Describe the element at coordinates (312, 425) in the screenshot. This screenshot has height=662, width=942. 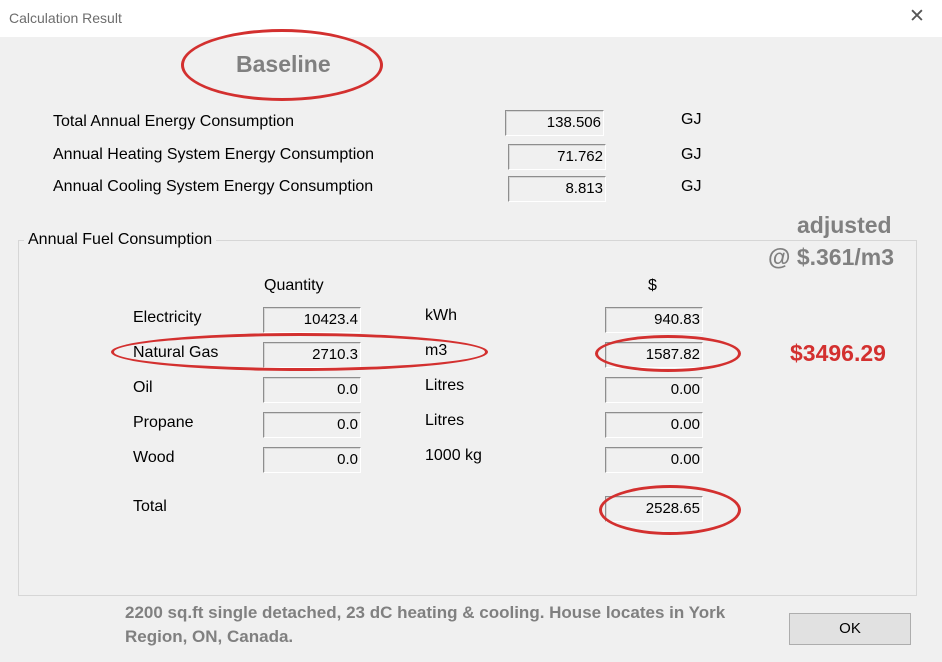
I see `fuel-quantity-propane: 0.0` at that location.